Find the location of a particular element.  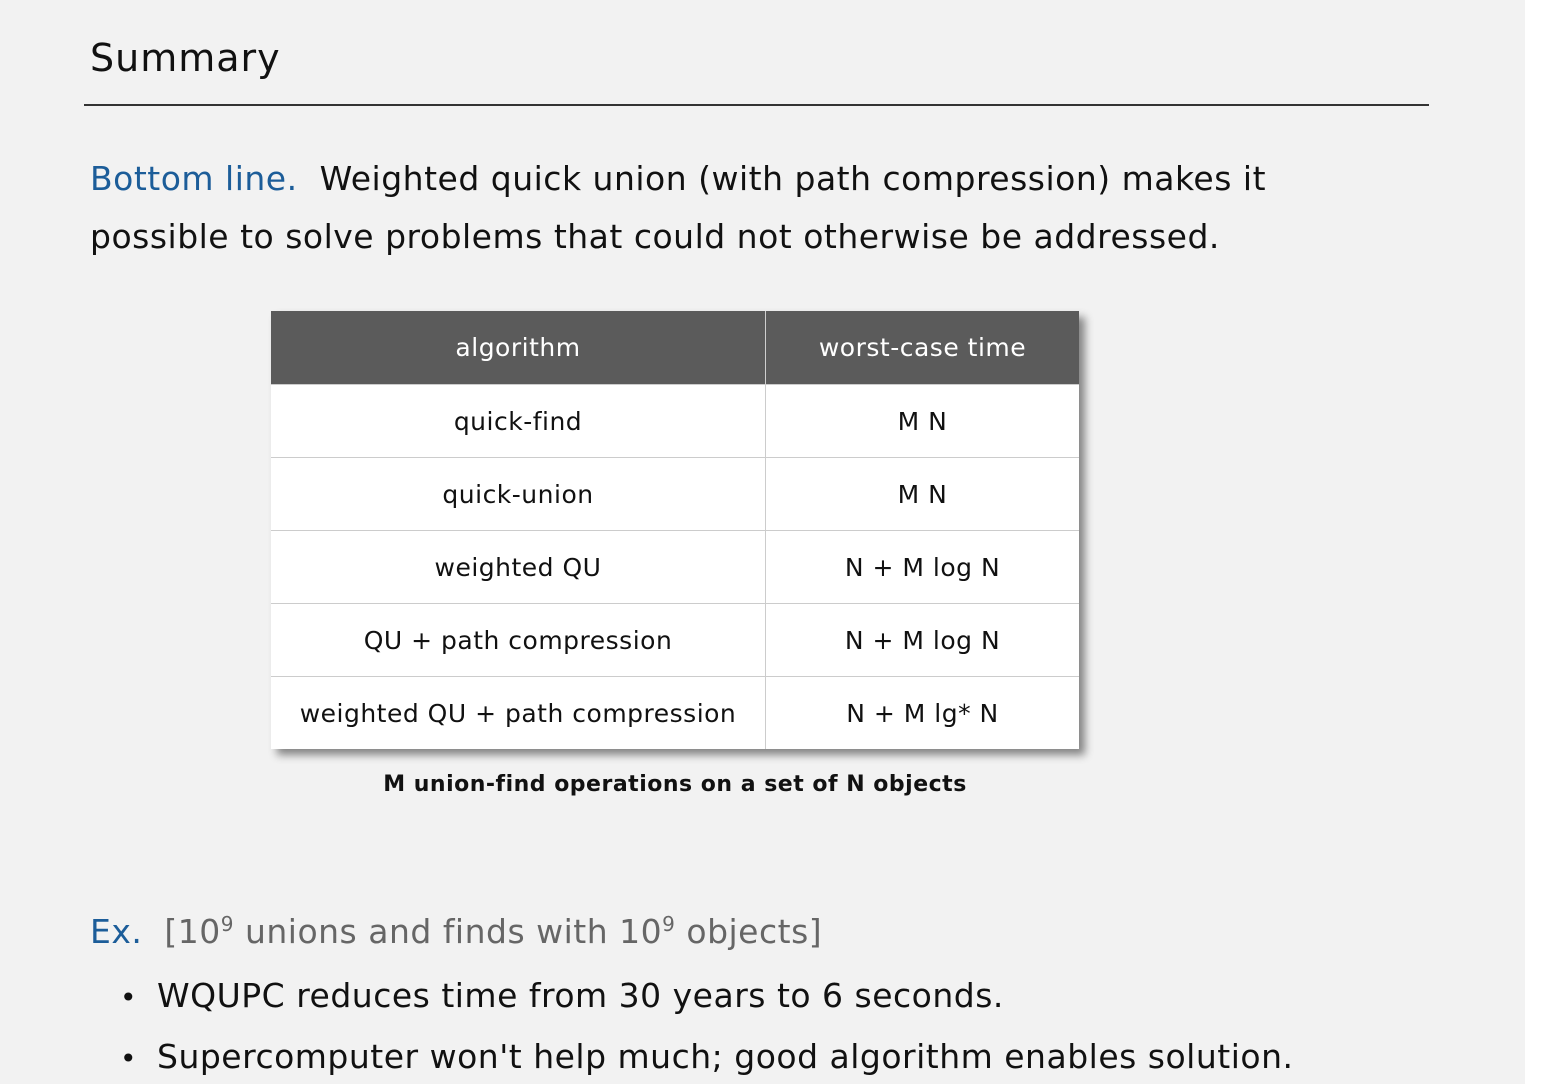

bottom-line-label: Bottom line. is located at coordinates (194, 178).